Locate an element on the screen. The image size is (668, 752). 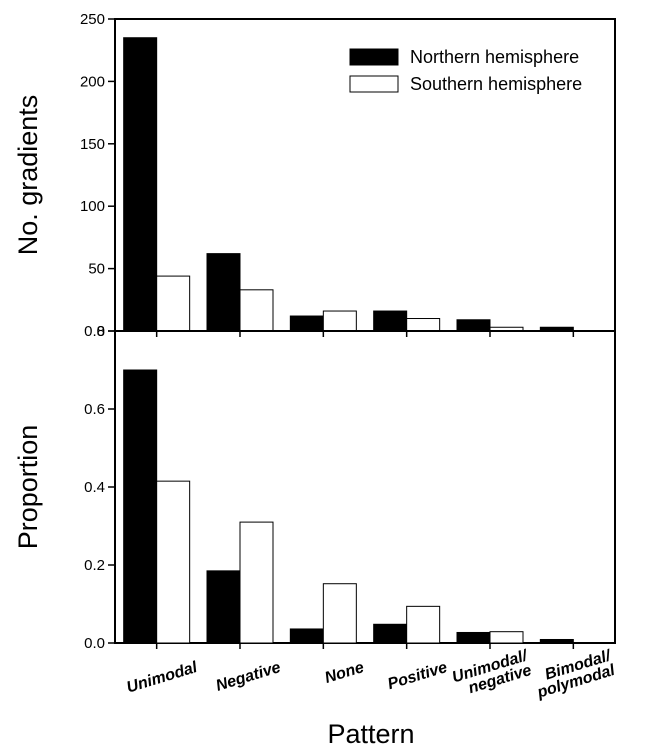
legend: Northern hemisphere Southern hemisphere is located at coordinates (465, 70).